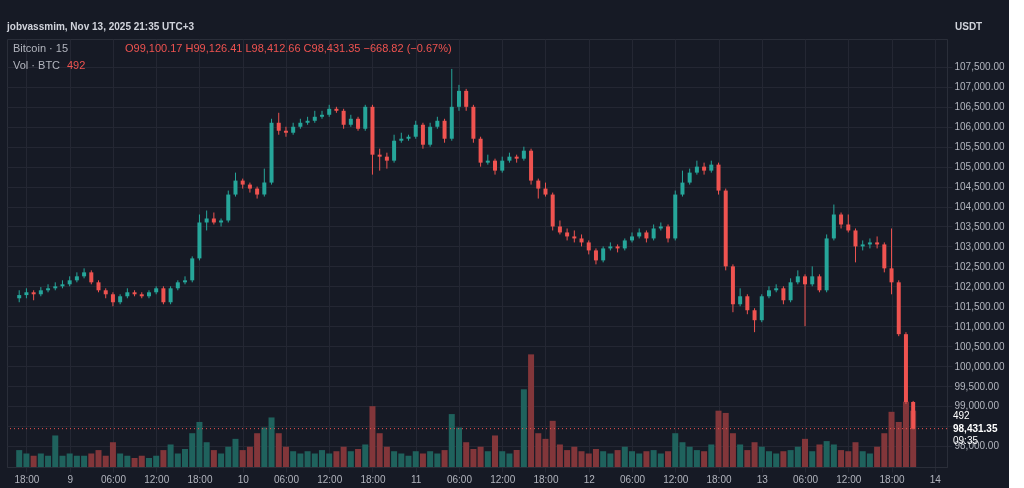 The width and height of the screenshot is (1024, 488). Describe the element at coordinates (589, 479) in the screenshot. I see `x-tick-label: 12` at that location.